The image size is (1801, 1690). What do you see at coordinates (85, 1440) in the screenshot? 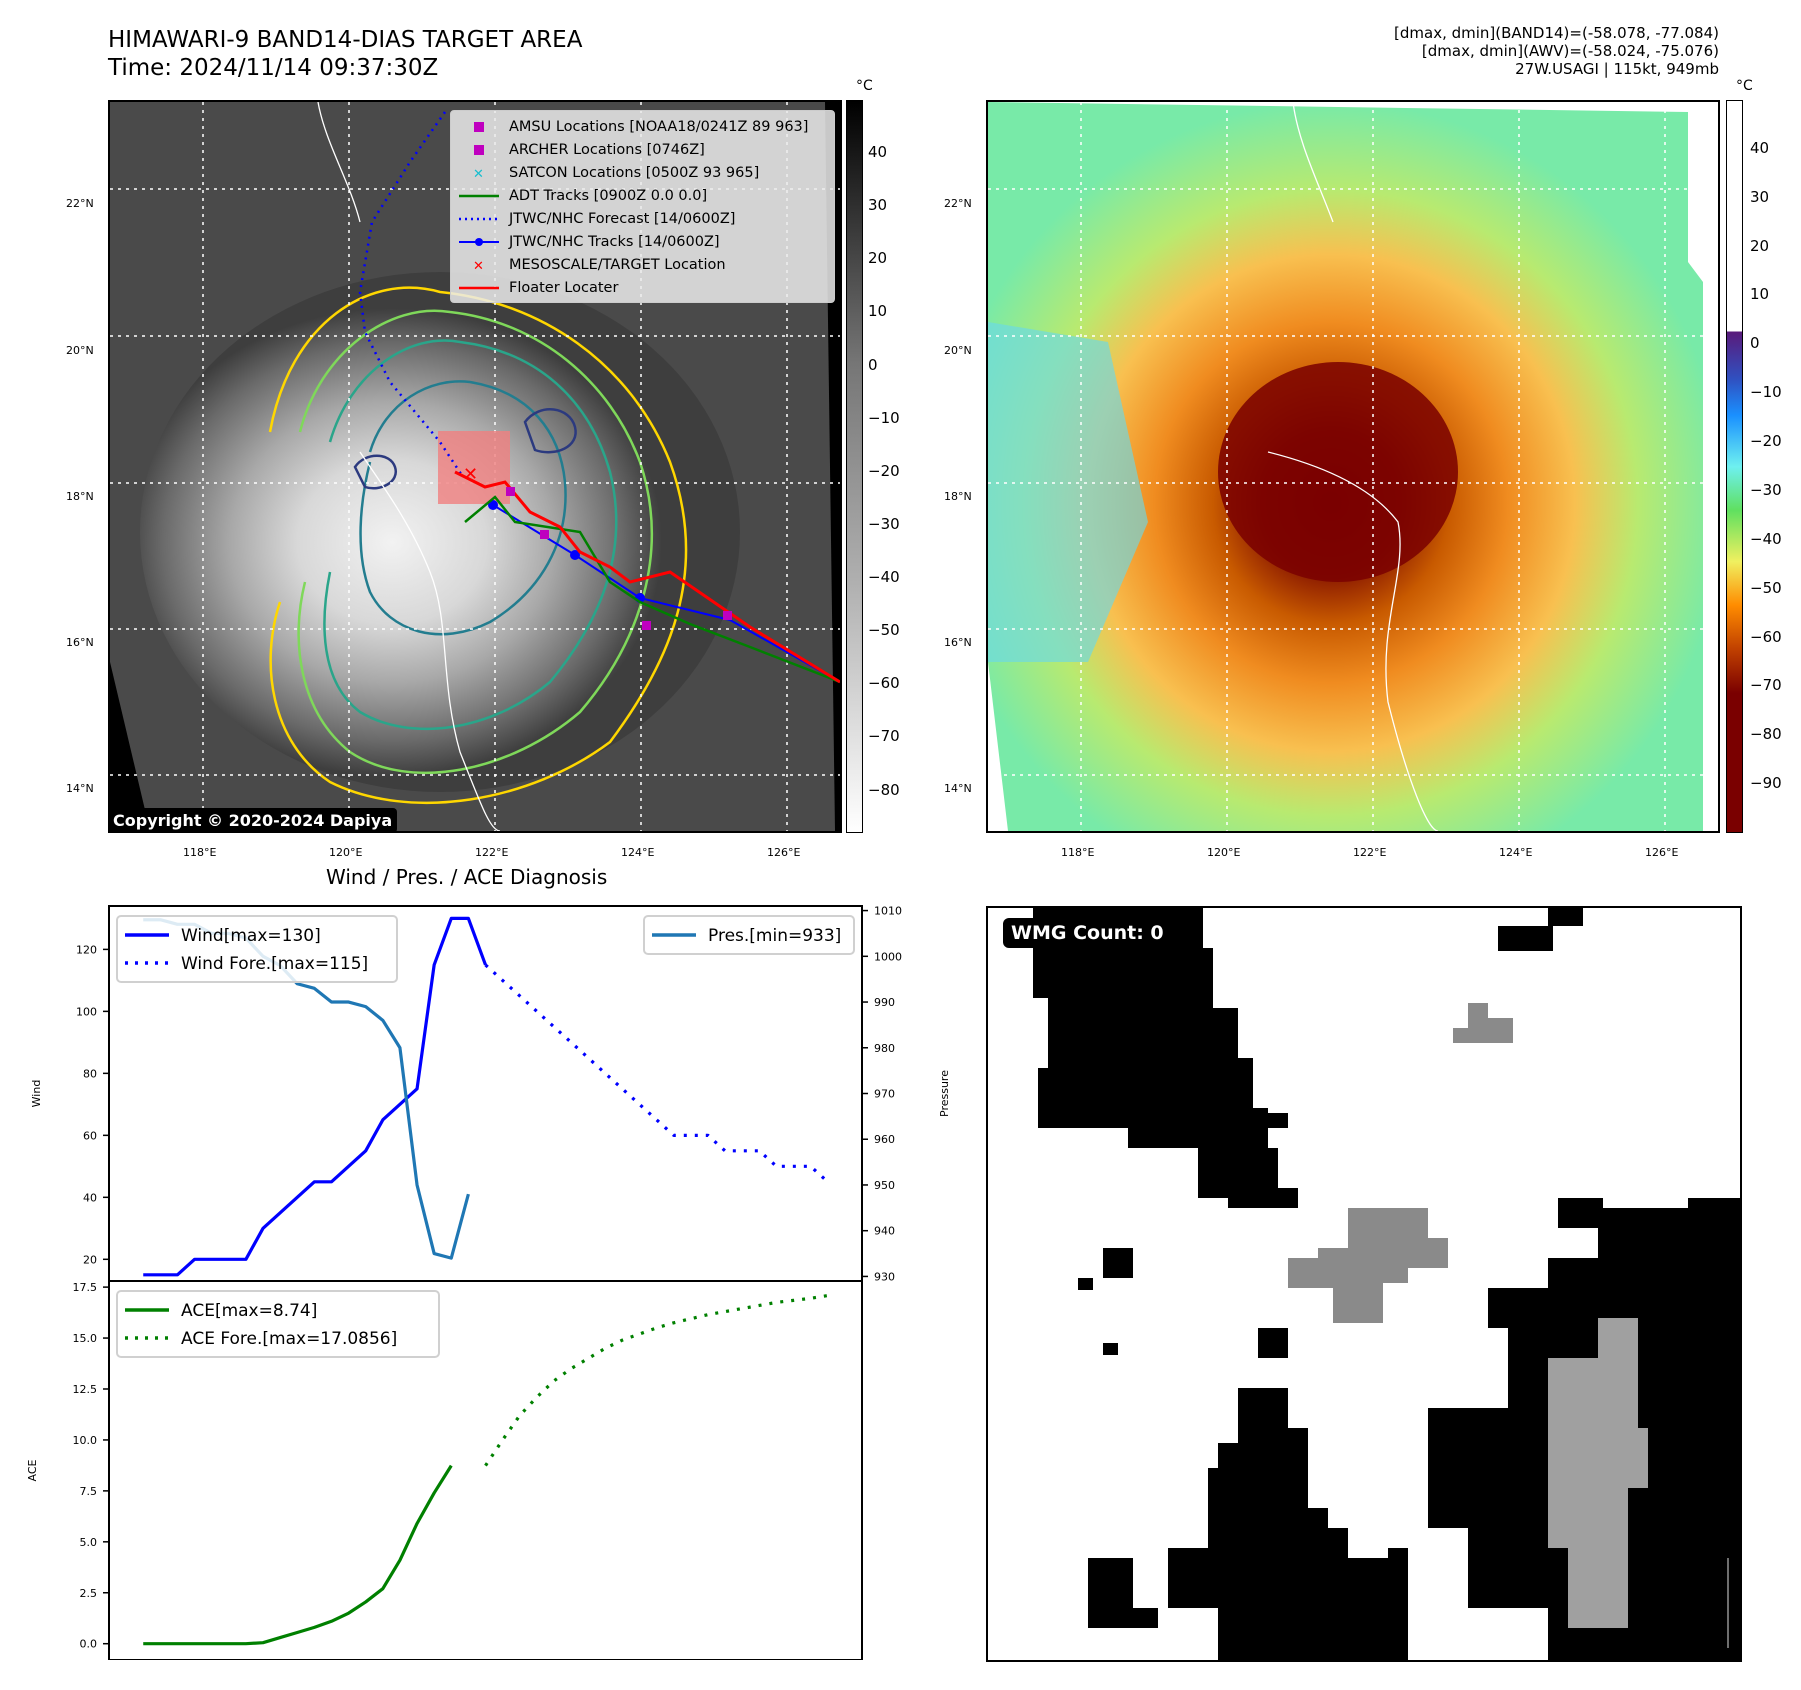
I see `ace-tick-label: 10.0` at bounding box center [85, 1440].